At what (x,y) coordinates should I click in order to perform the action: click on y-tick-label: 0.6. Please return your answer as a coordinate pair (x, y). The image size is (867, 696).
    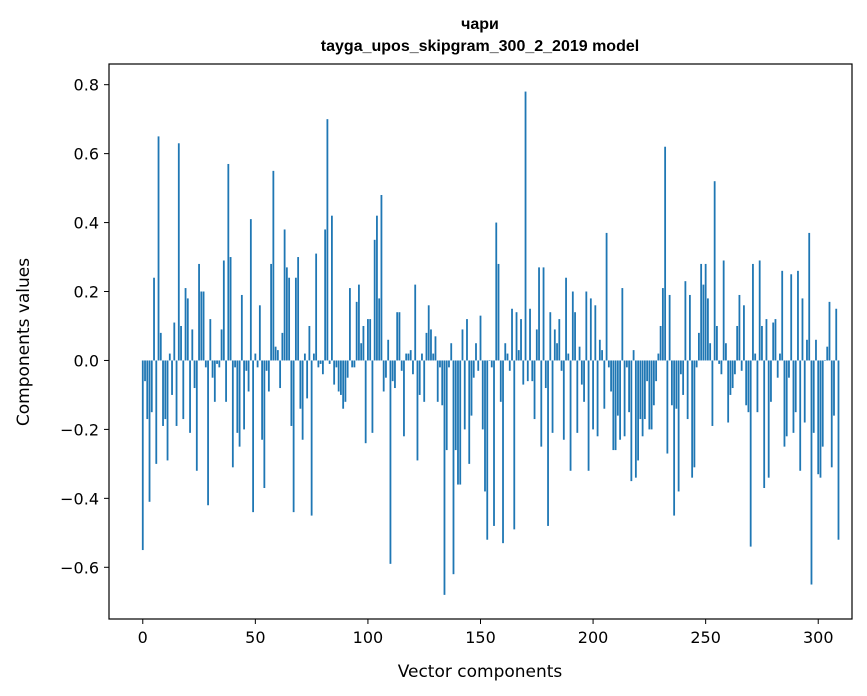
    Looking at the image, I should click on (86, 154).